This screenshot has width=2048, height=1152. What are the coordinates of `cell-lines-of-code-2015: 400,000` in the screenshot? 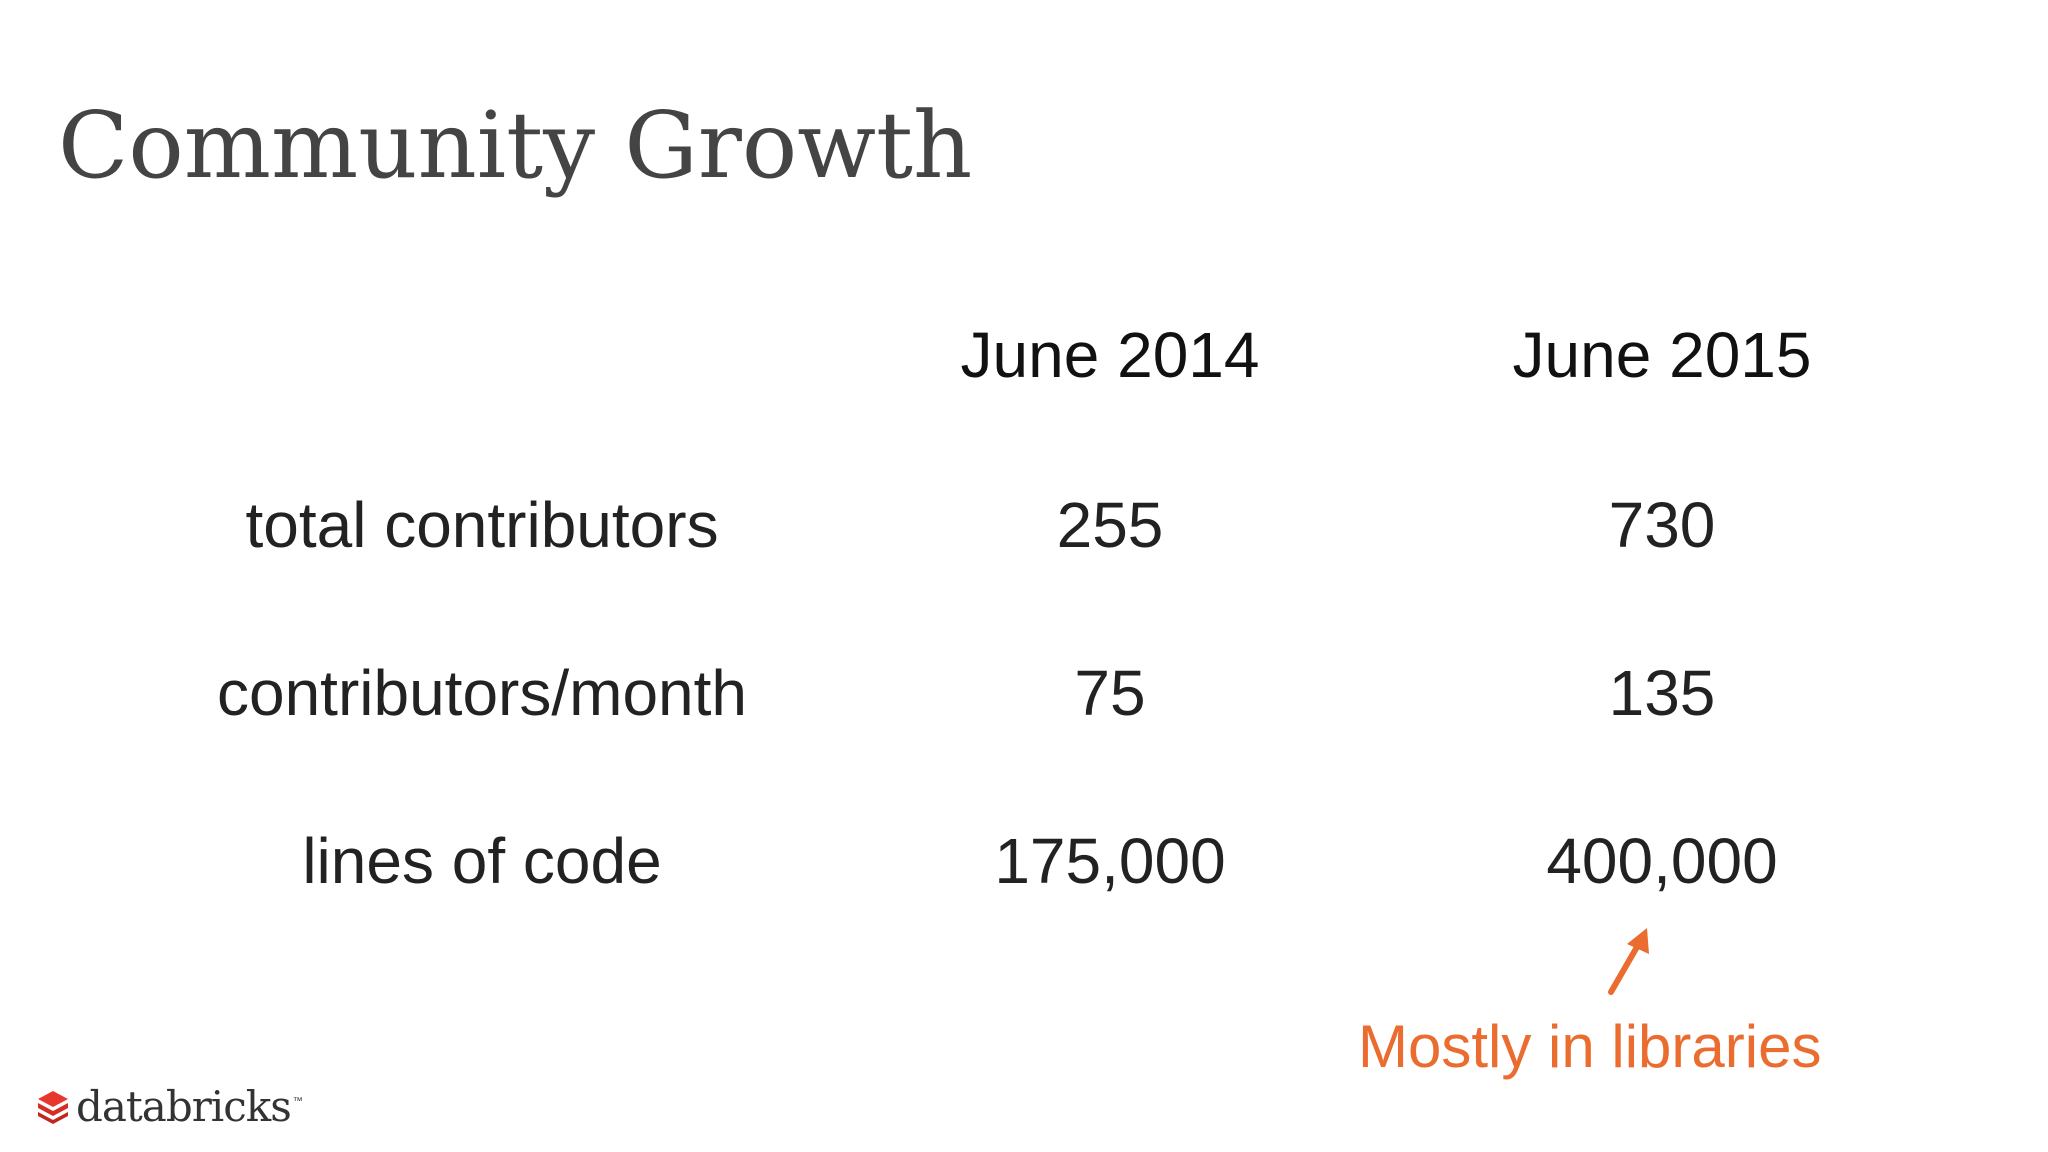 It's located at (1662, 861).